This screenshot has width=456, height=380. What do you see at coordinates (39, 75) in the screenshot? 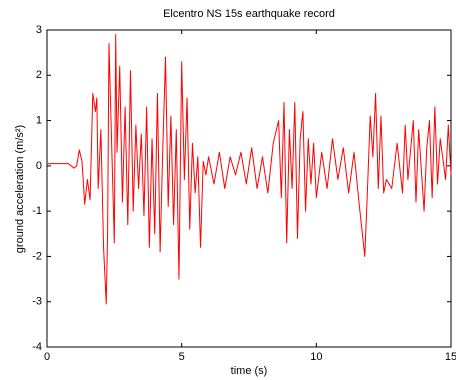
I see `y-tick-label: 2` at bounding box center [39, 75].